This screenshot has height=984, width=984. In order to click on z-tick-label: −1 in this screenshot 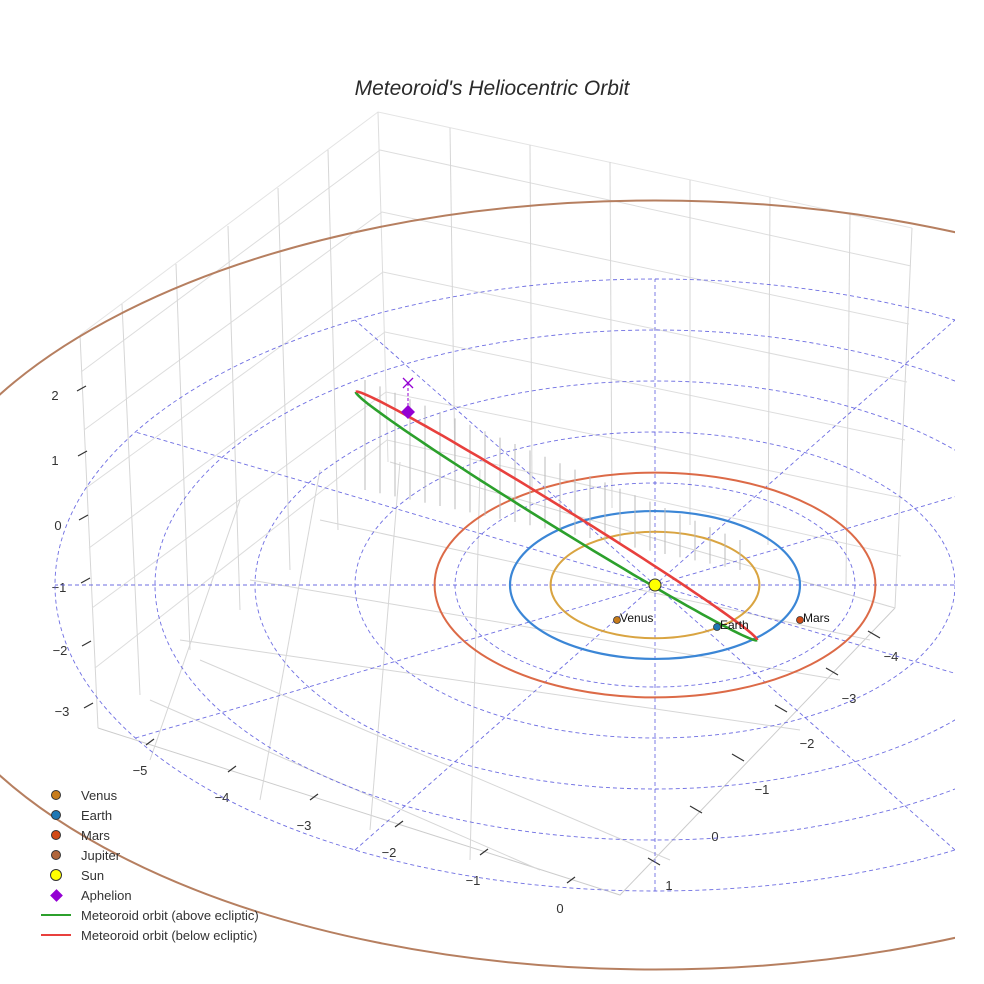, I will do `click(59, 587)`.